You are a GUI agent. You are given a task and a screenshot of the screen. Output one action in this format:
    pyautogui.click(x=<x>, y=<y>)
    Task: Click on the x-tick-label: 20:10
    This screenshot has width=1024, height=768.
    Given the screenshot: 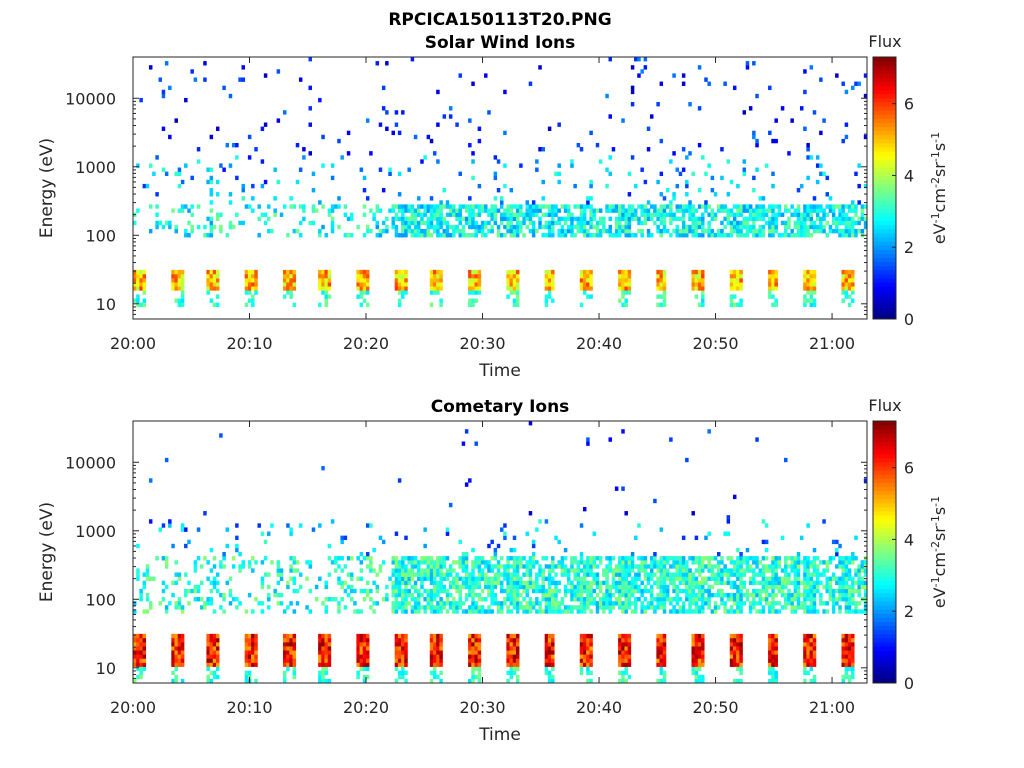 What is the action you would take?
    pyautogui.click(x=249, y=343)
    